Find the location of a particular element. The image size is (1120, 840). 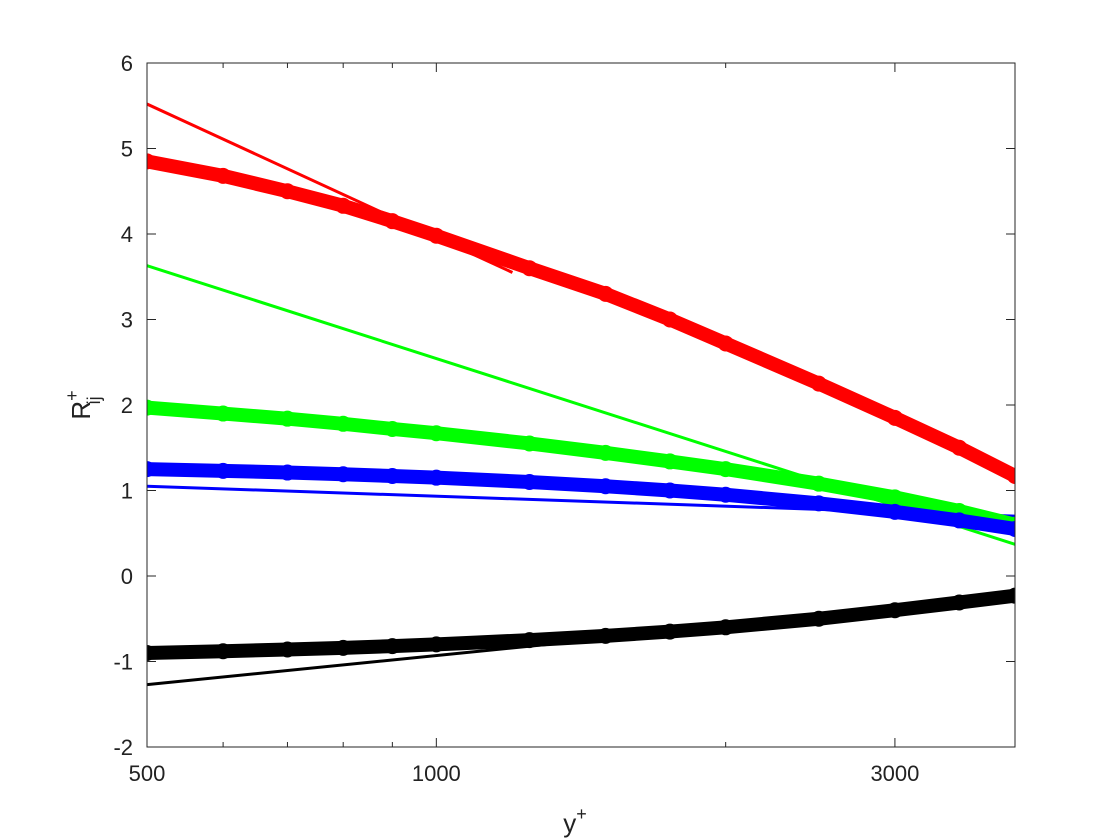

y-axis-label-sub: ij is located at coordinates (94, 400).